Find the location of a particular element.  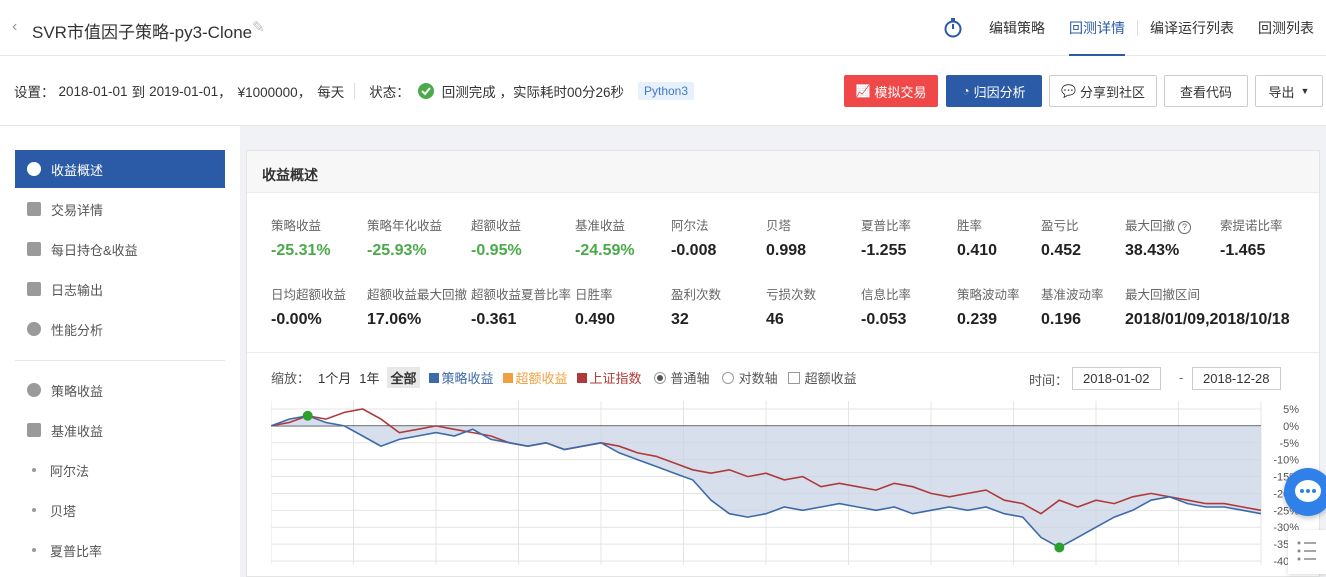

metric-profit-loss-ratio: 盈亏比 0.452 is located at coordinates (1061, 237).